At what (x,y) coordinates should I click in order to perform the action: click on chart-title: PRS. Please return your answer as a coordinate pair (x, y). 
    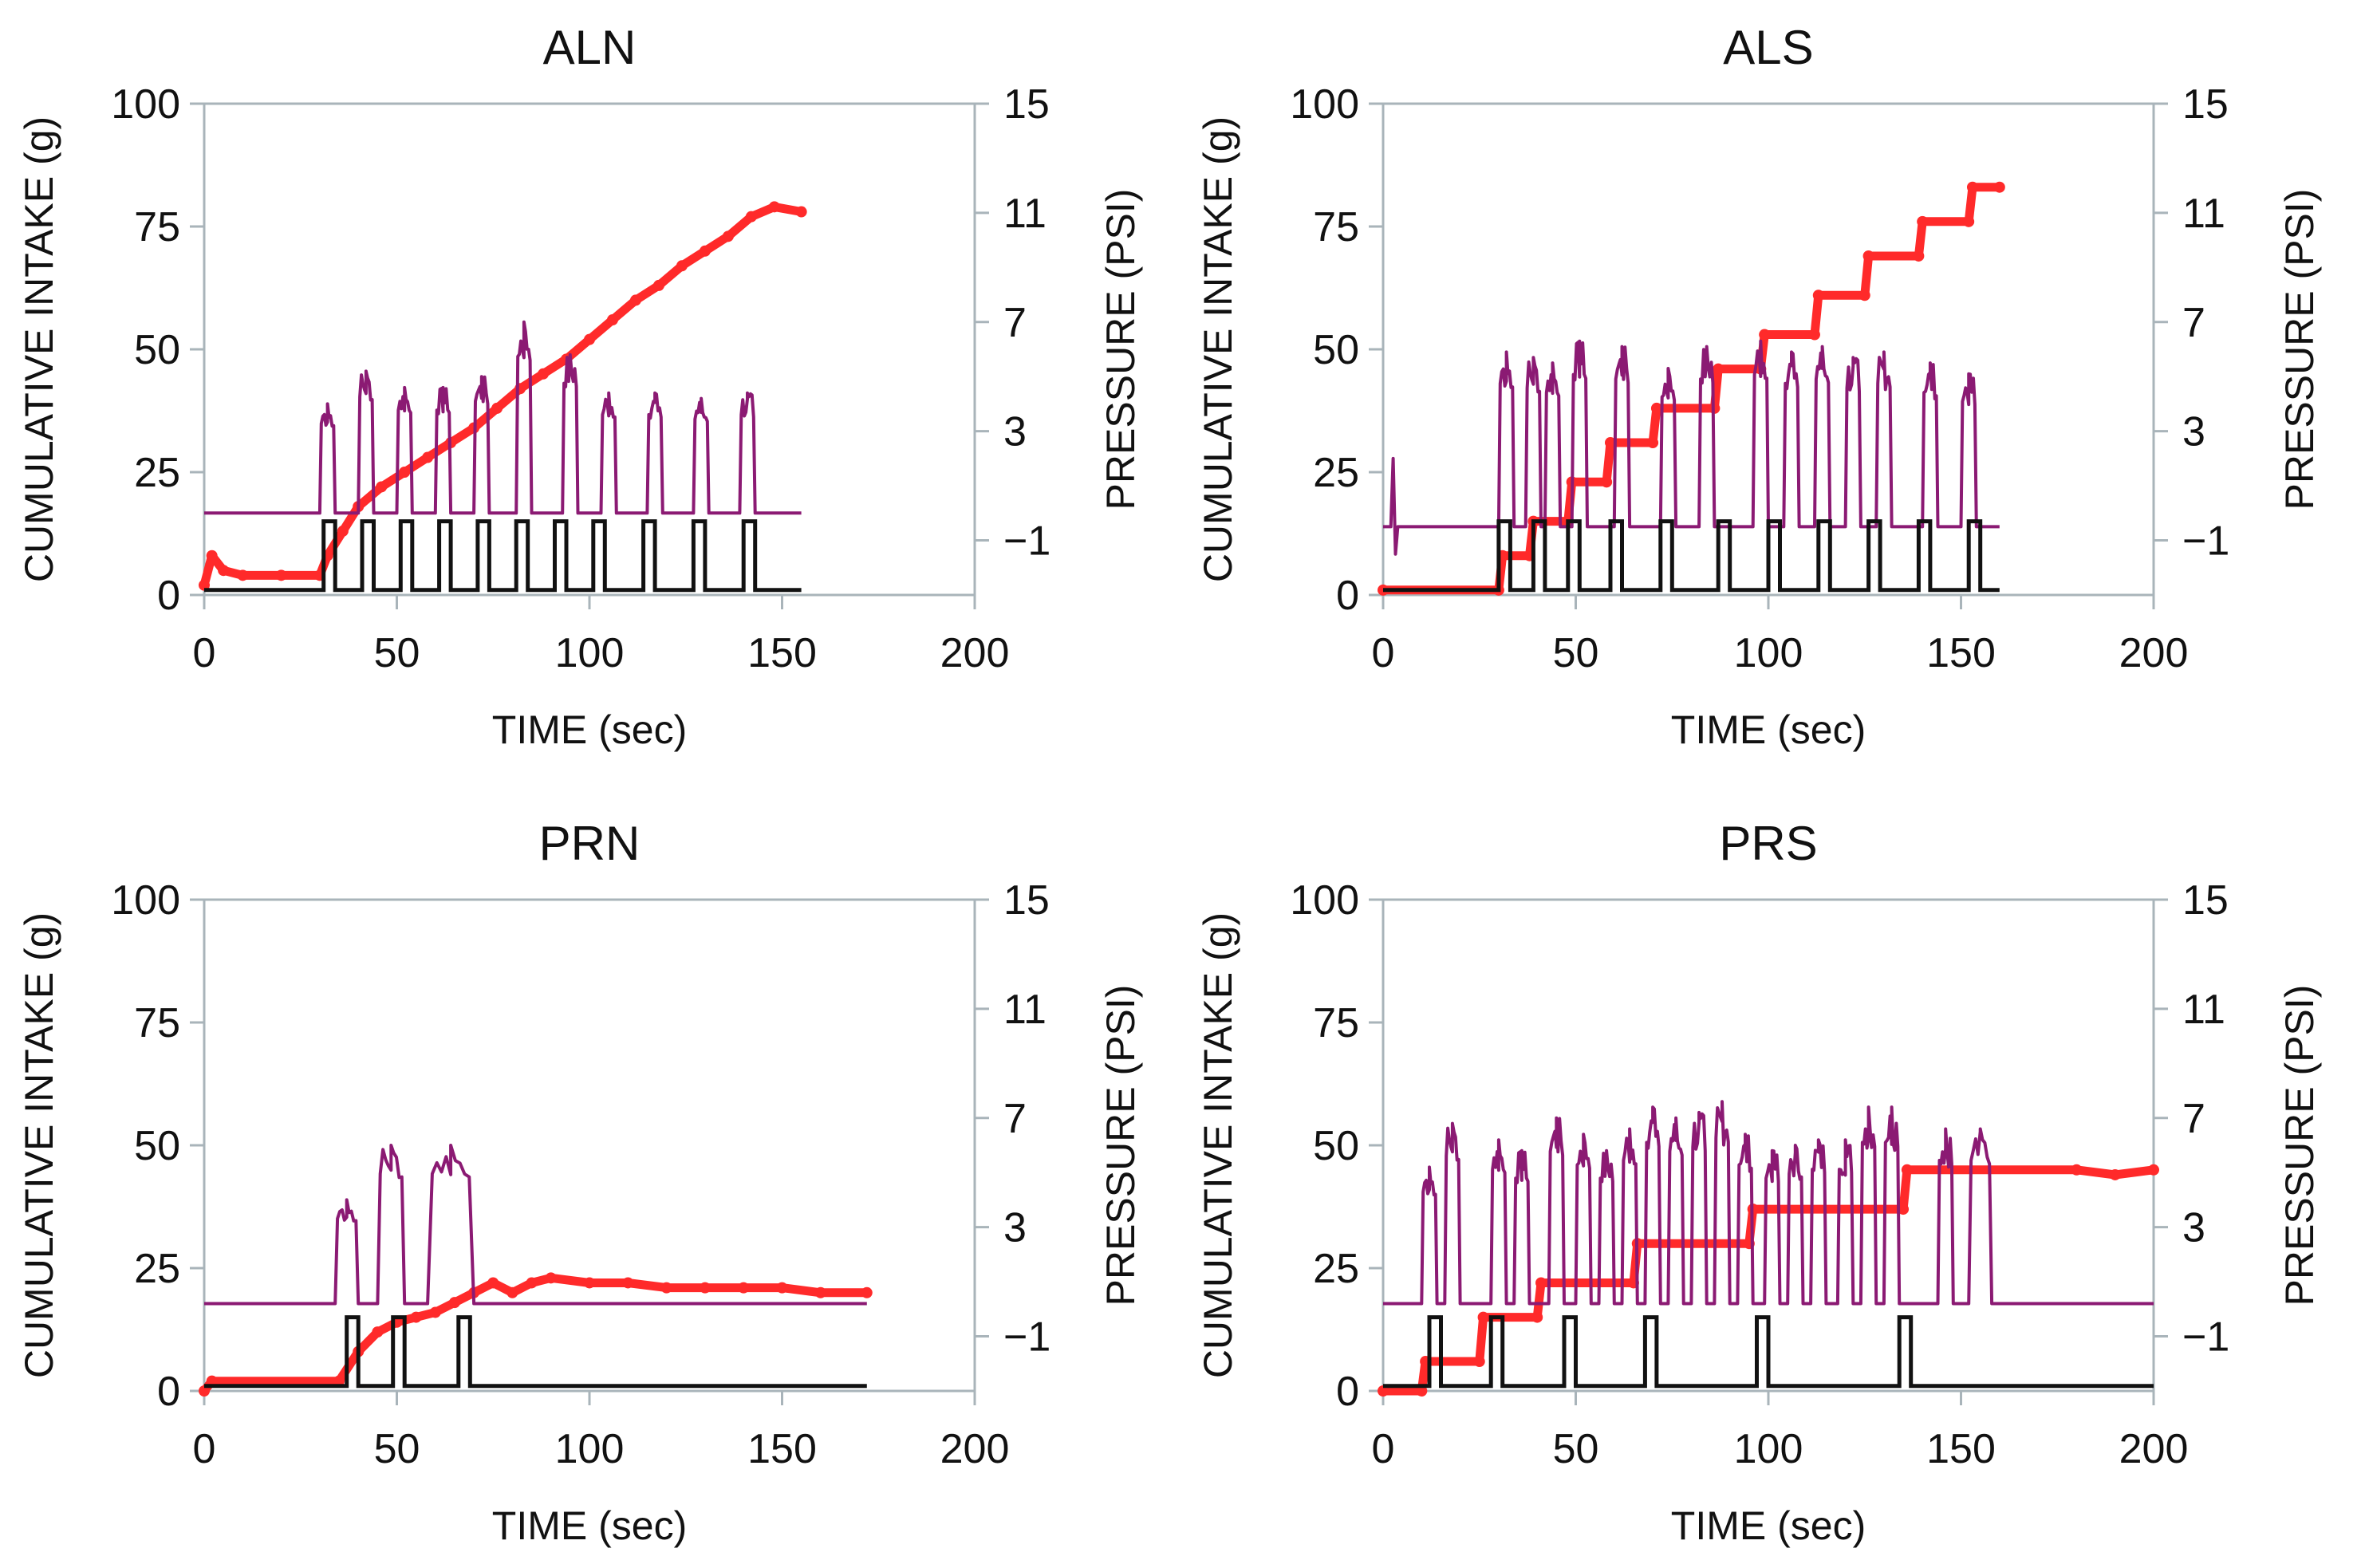
    Looking at the image, I should click on (1768, 844).